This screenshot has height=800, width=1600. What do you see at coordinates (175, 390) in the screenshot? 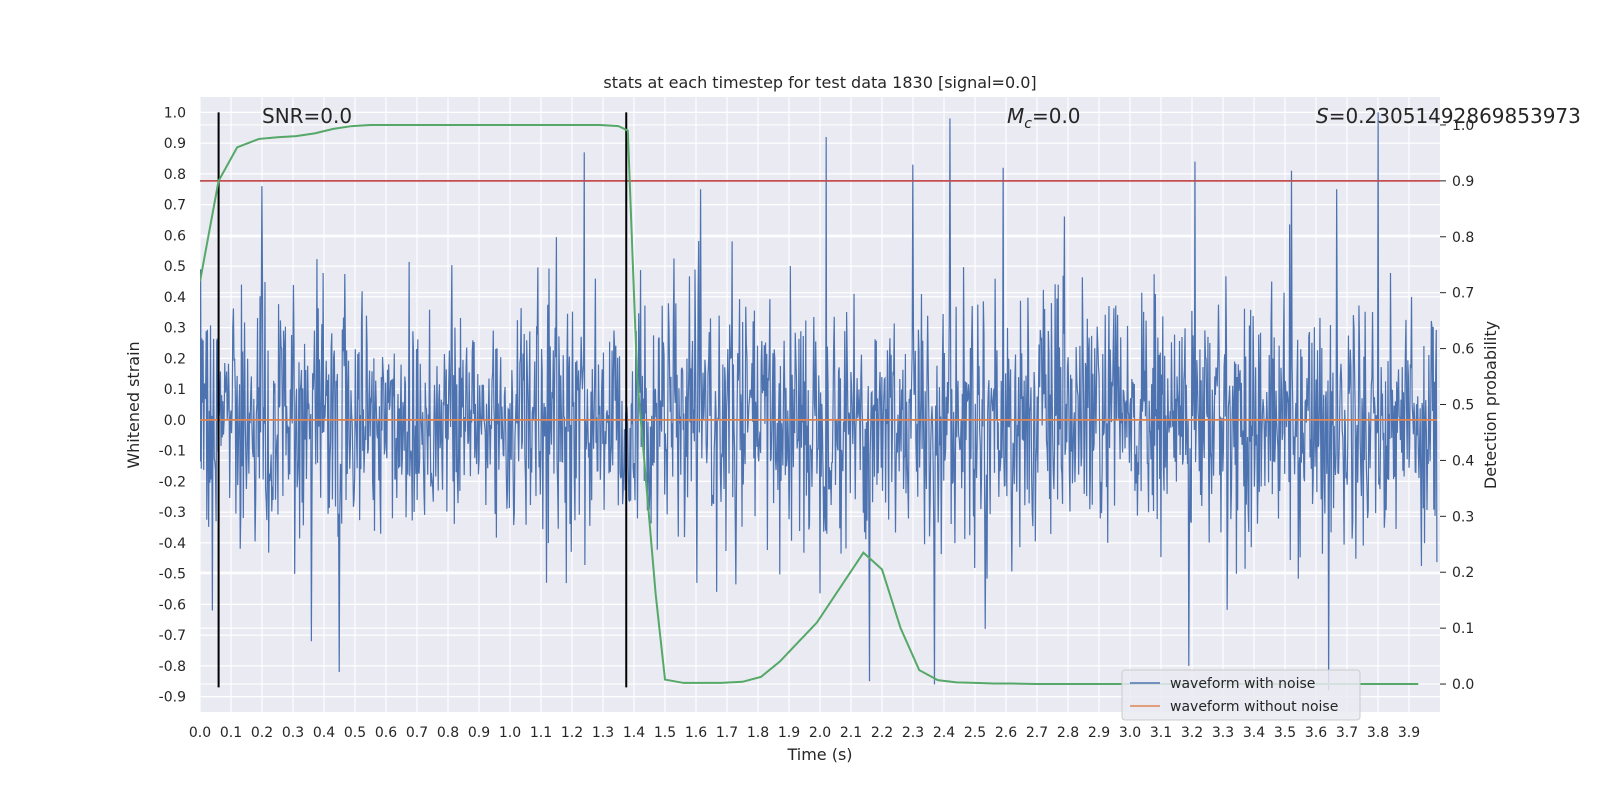
I see `y-left-tick-label: 0.1` at bounding box center [175, 390].